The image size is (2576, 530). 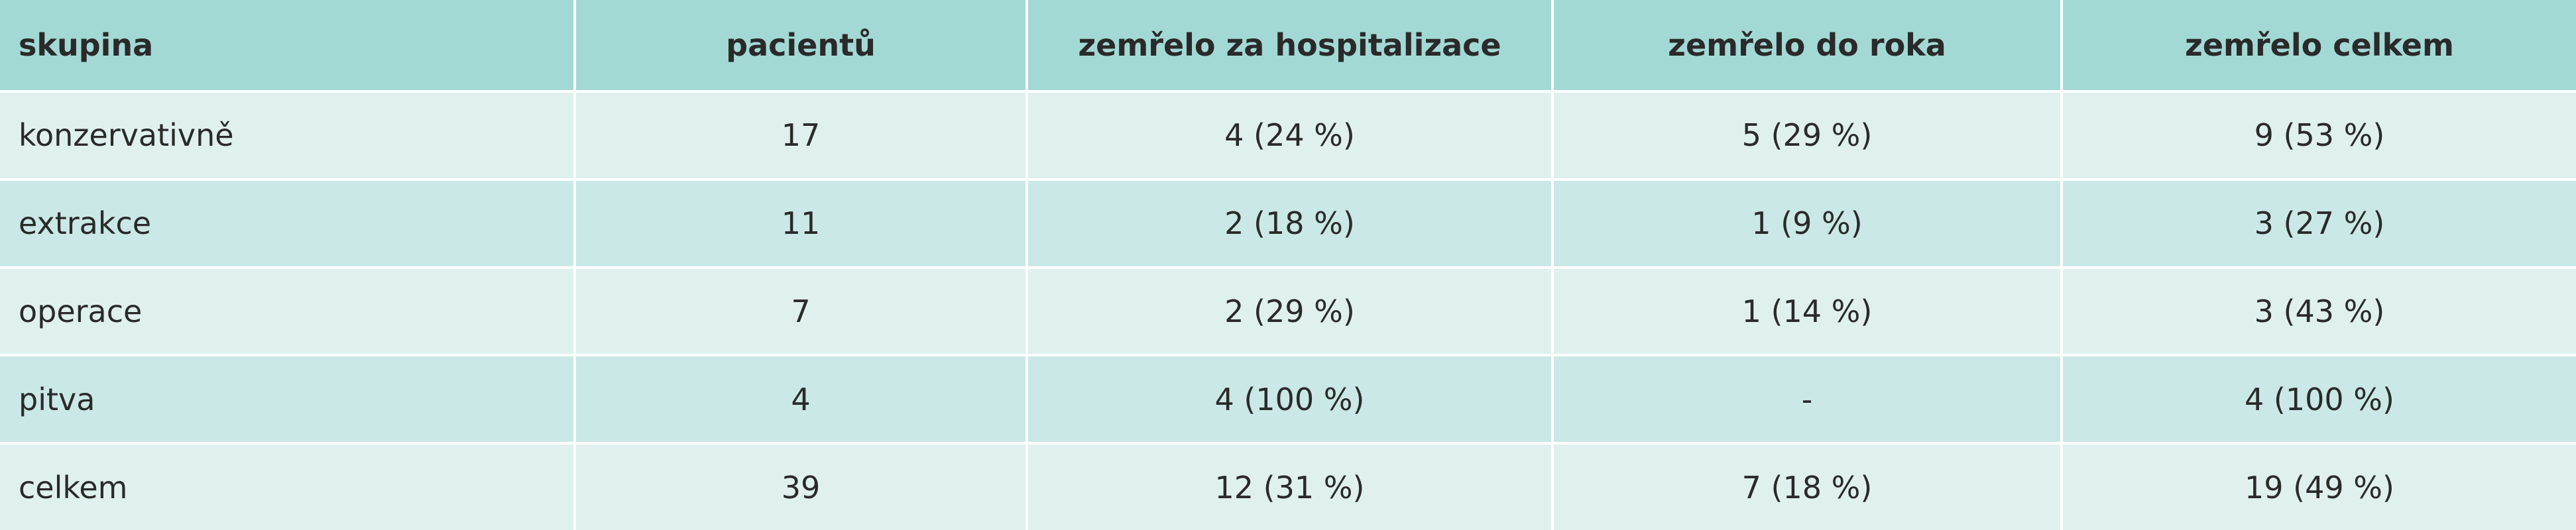 I want to click on row-label: celkem, so click(x=288, y=486).